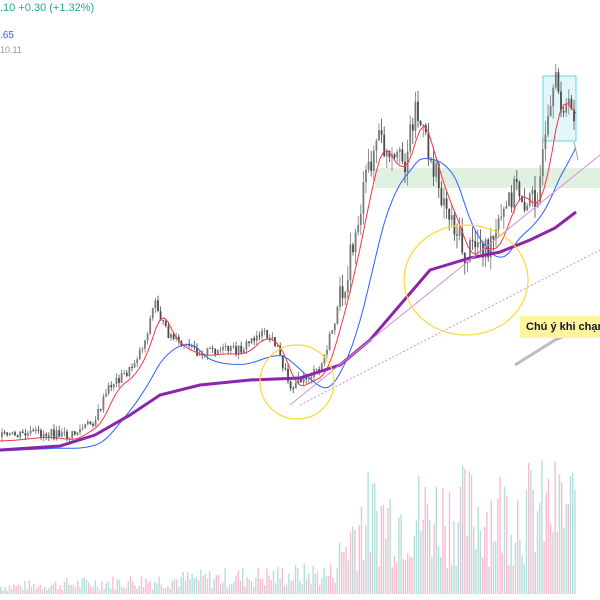  Describe the element at coordinates (11, 50) in the screenshot. I see `ma-slow-readout: 10.11` at that location.